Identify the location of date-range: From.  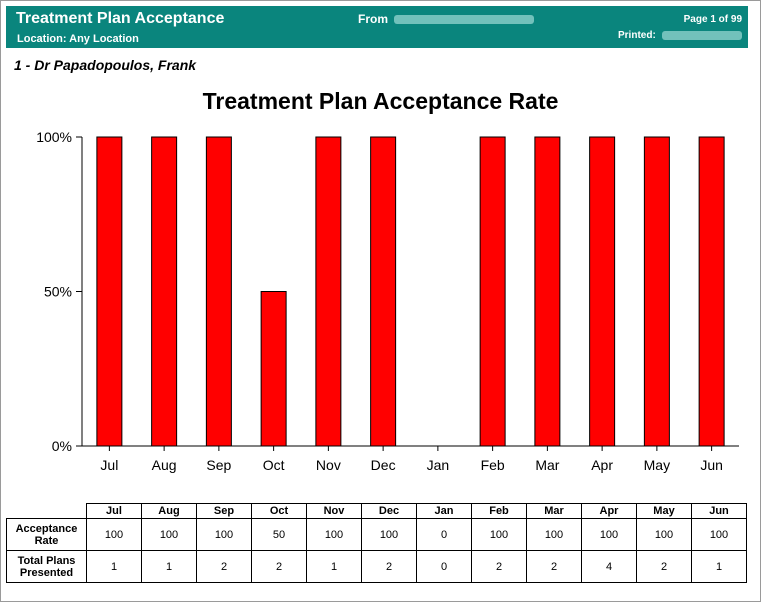
(446, 19).